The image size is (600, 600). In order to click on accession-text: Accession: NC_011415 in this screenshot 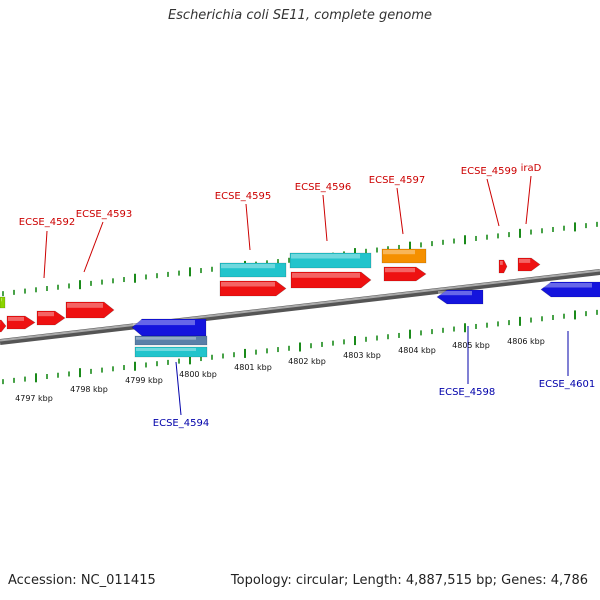, I will do `click(82, 580)`.